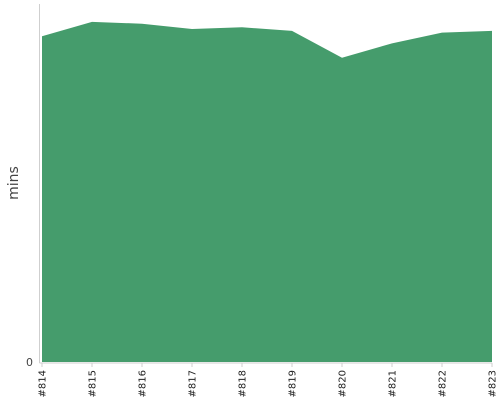 The image size is (500, 400). What do you see at coordinates (43, 383) in the screenshot?
I see `x-tick-label: #814` at bounding box center [43, 383].